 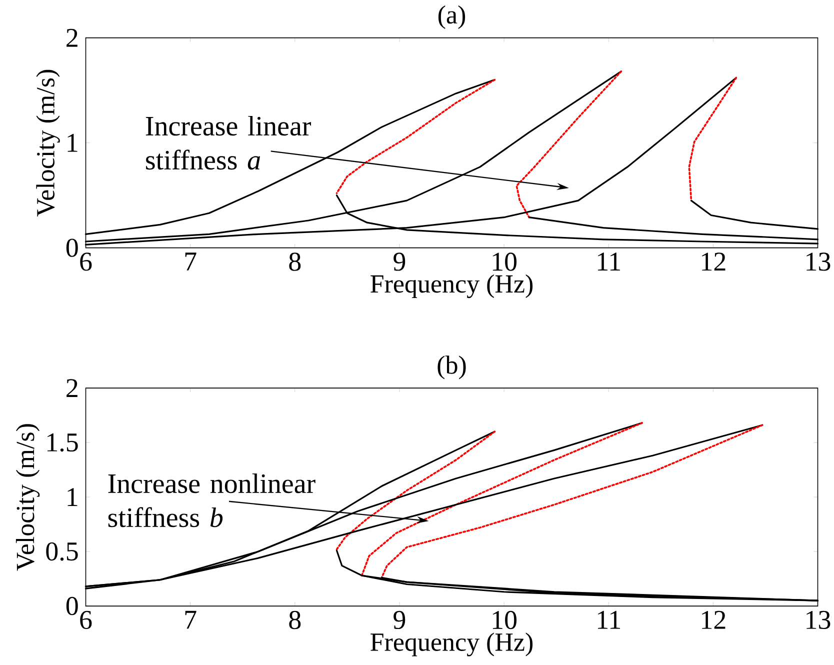 What do you see at coordinates (62, 551) in the screenshot?
I see `y-tick-label: 0.5` at bounding box center [62, 551].